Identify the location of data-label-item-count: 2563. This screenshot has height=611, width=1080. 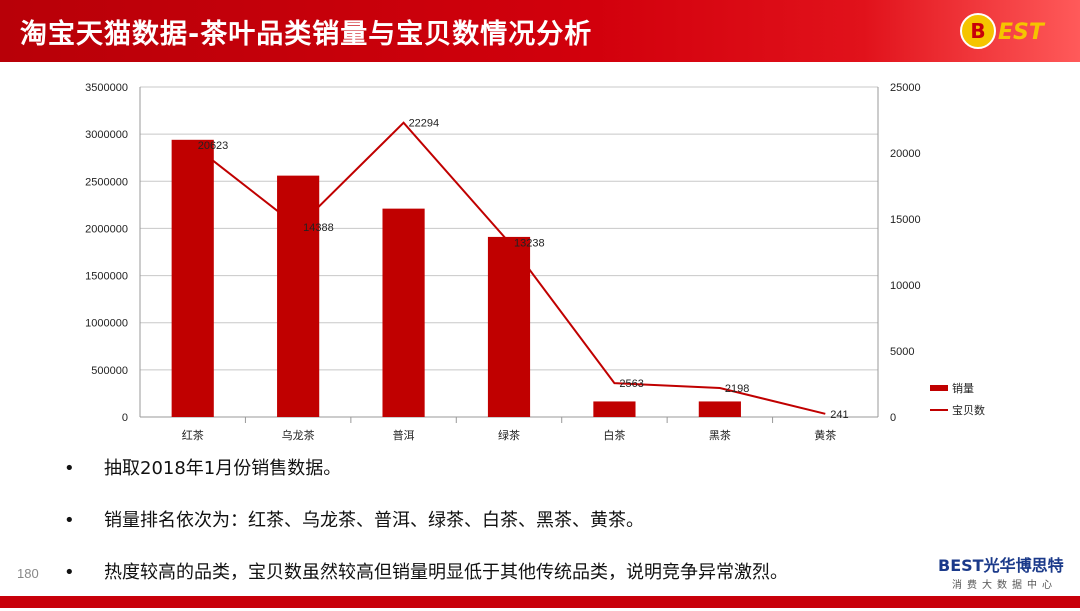
(631, 384).